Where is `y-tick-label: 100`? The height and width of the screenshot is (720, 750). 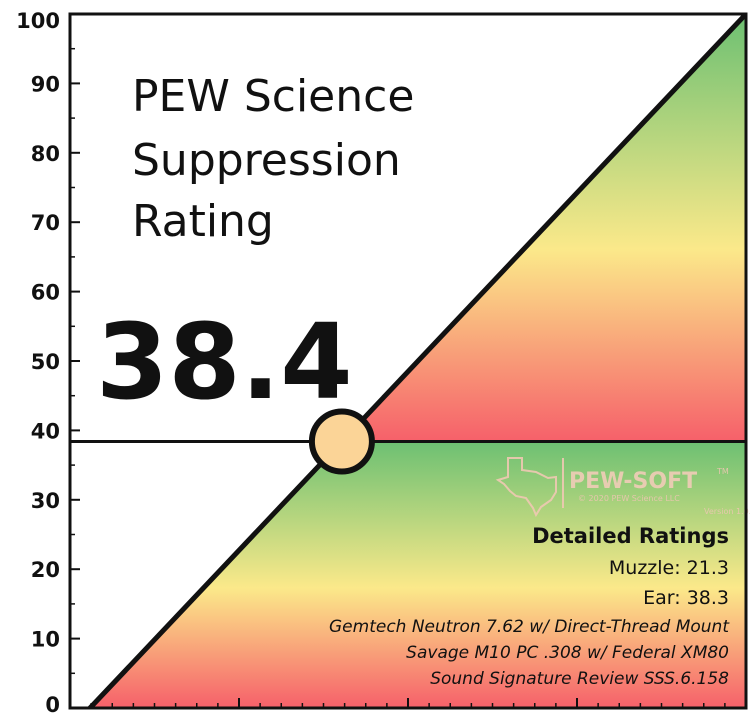 y-tick-label: 100 is located at coordinates (38, 21).